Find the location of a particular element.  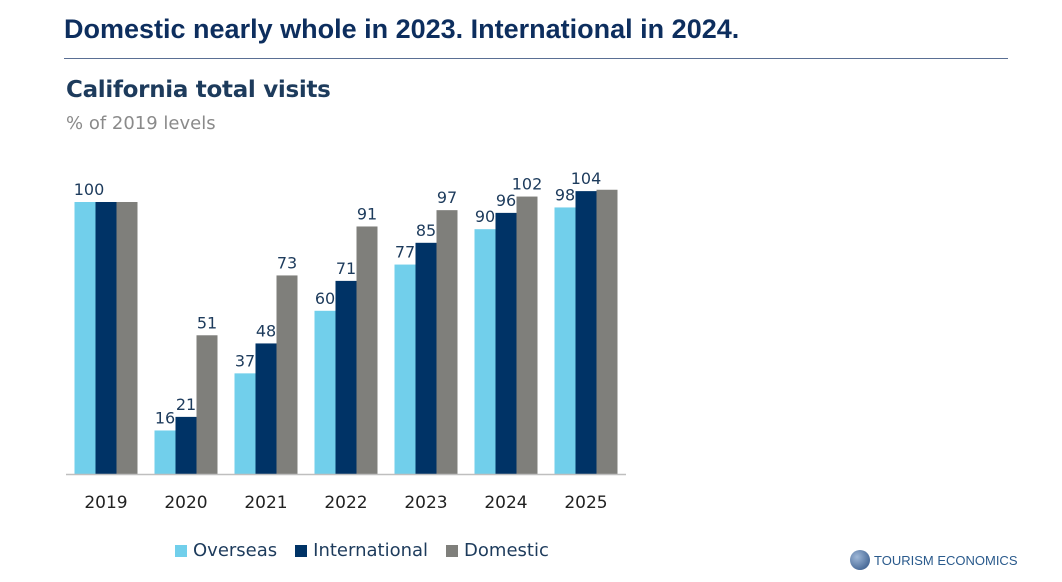

data-label: 90 is located at coordinates (485, 216).